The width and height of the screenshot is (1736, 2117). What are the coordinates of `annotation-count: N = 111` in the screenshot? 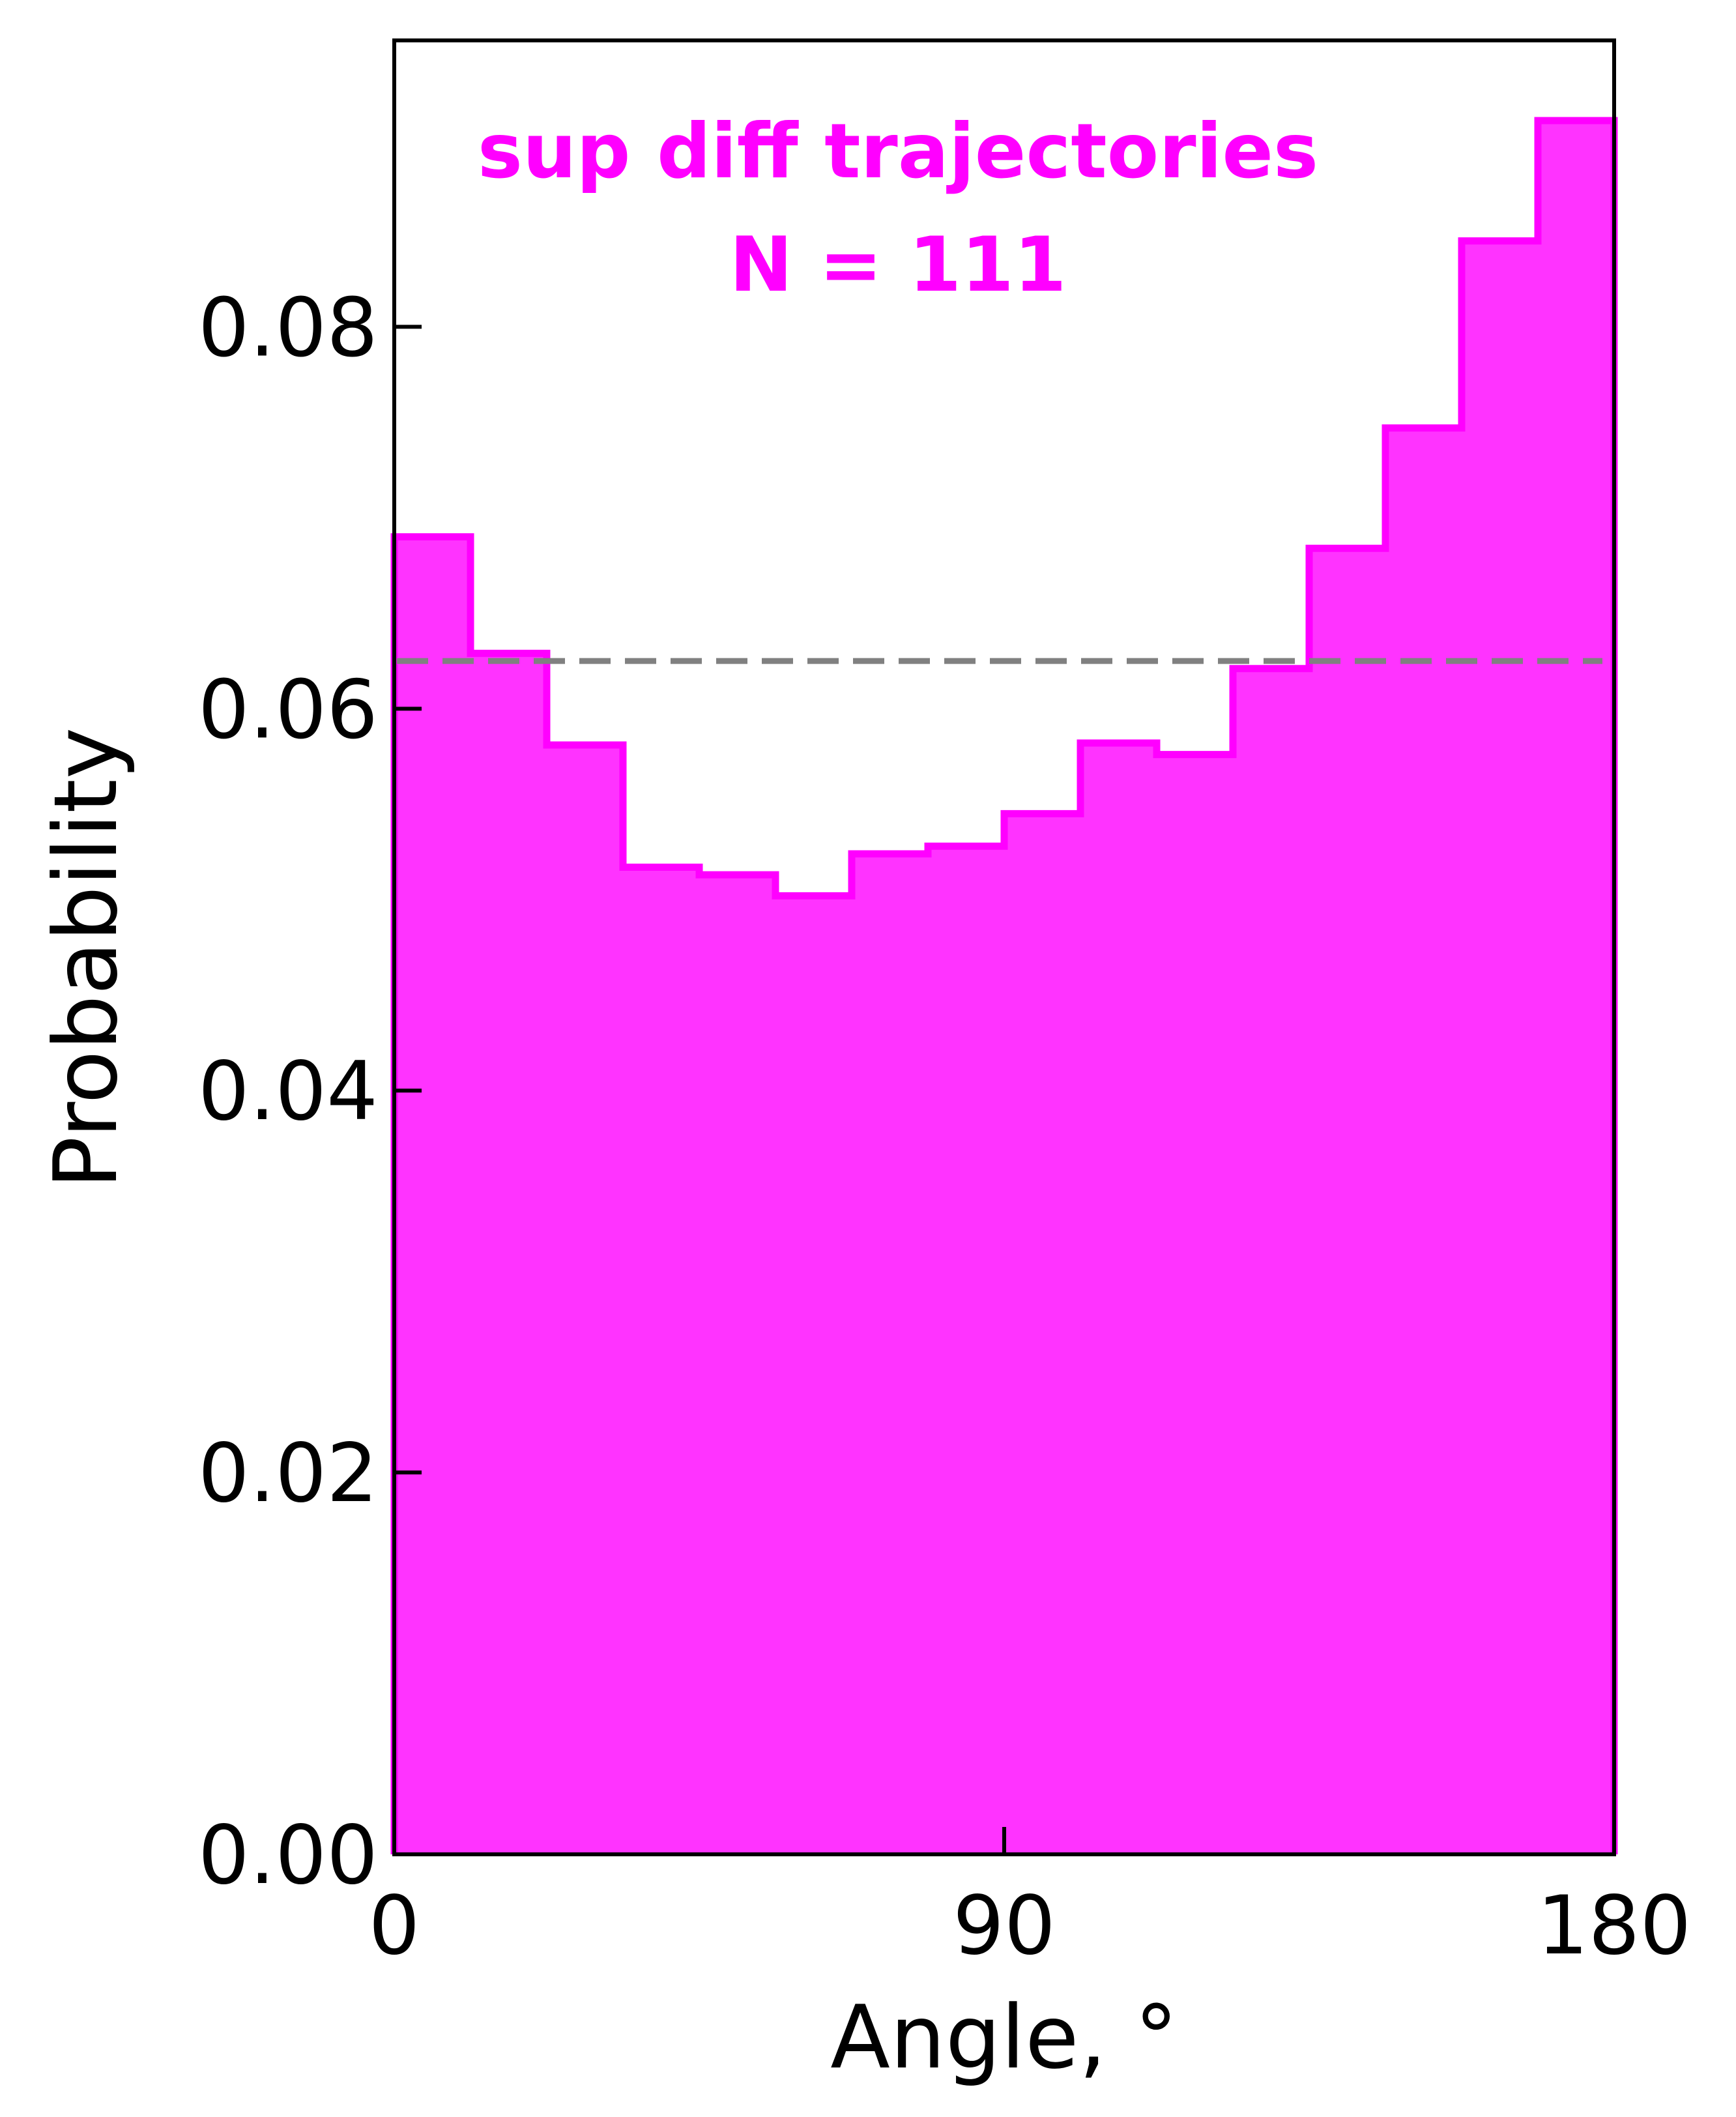 It's located at (897, 265).